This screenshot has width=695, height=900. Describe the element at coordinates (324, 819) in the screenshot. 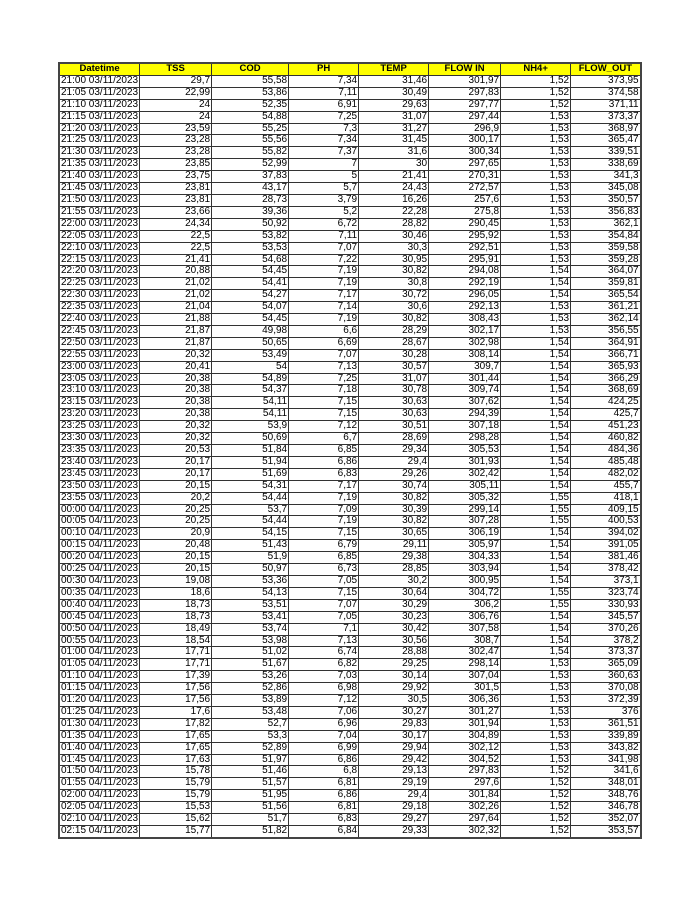

I see `cell-ph: 6,83` at that location.